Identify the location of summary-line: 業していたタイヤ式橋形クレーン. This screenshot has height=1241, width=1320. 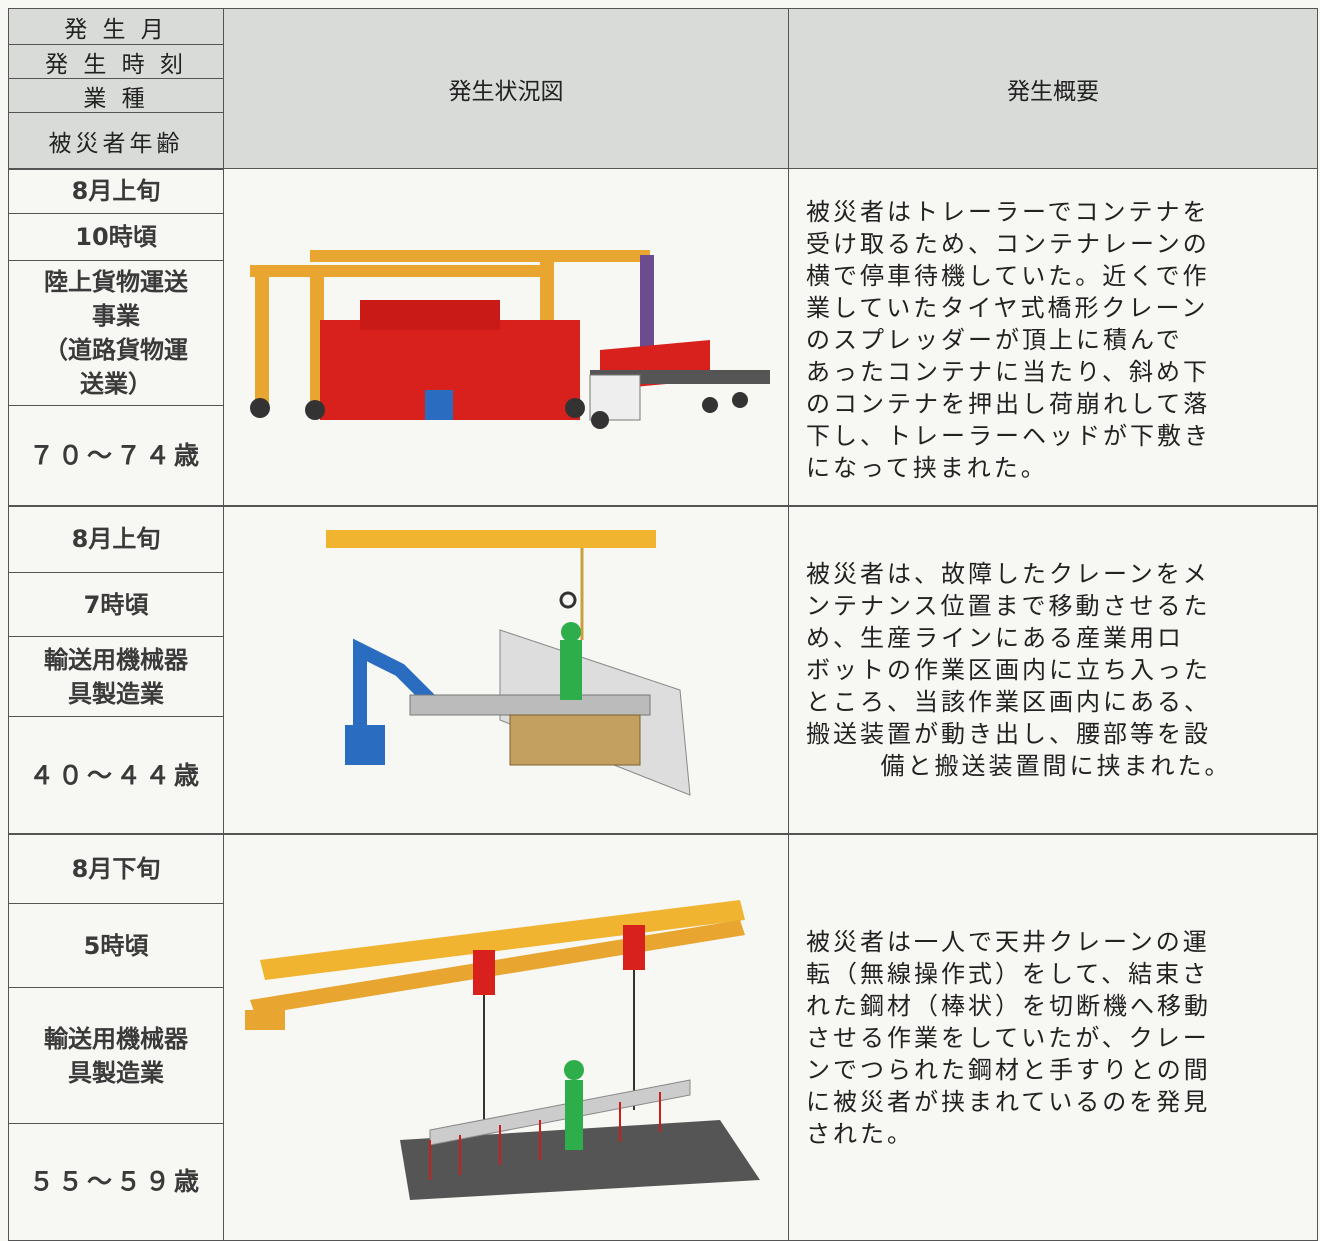
(1007, 308).